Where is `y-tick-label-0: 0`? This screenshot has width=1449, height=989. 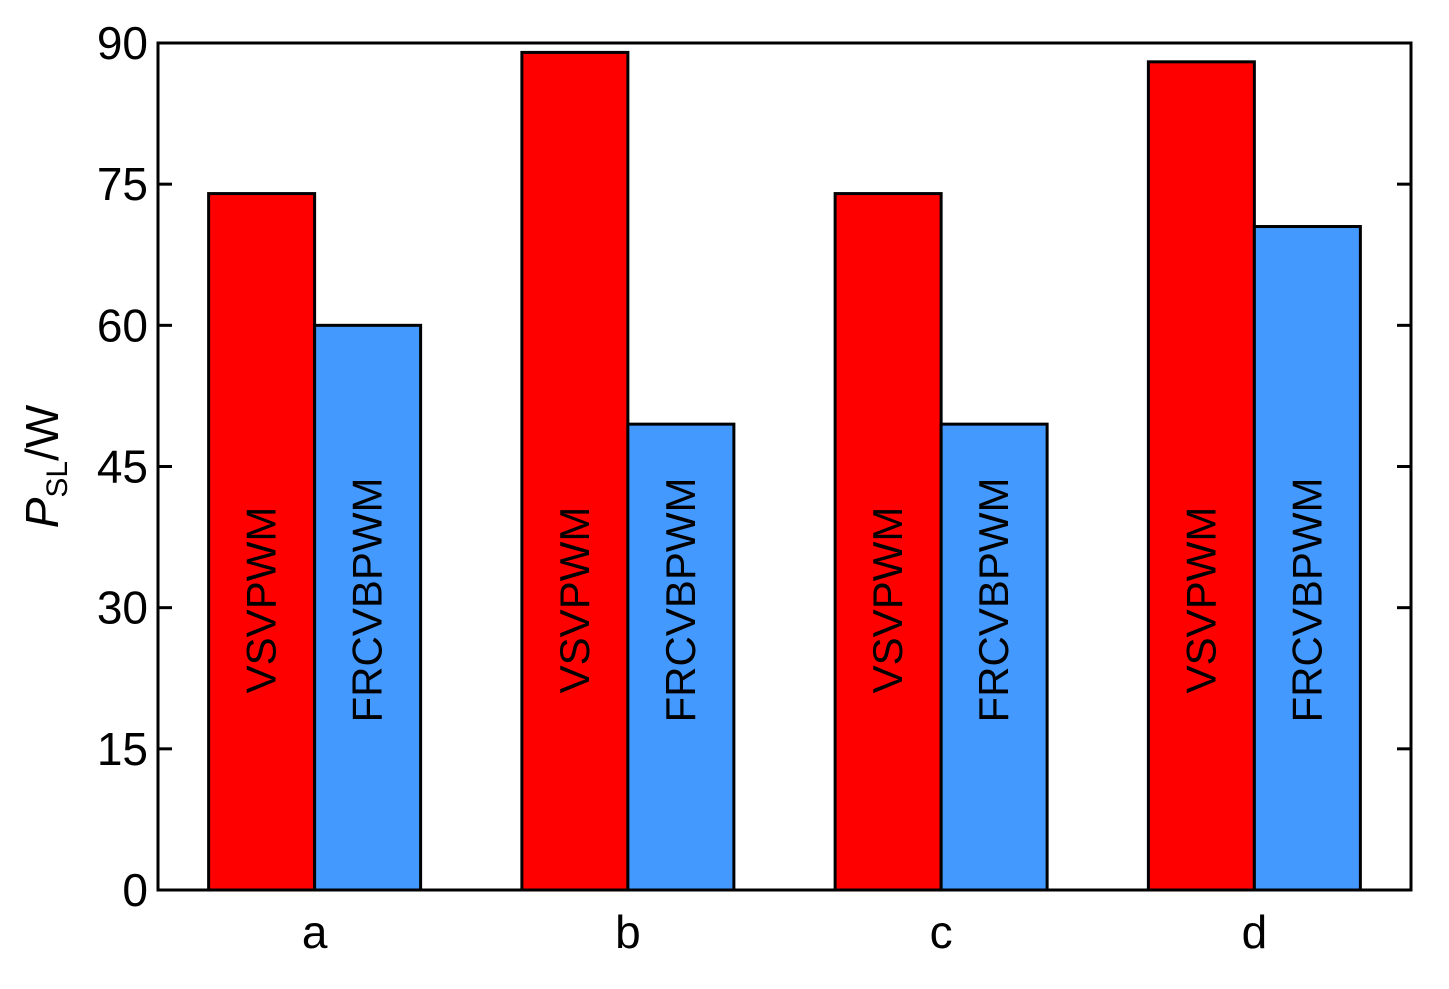
y-tick-label-0: 0 is located at coordinates (135, 890).